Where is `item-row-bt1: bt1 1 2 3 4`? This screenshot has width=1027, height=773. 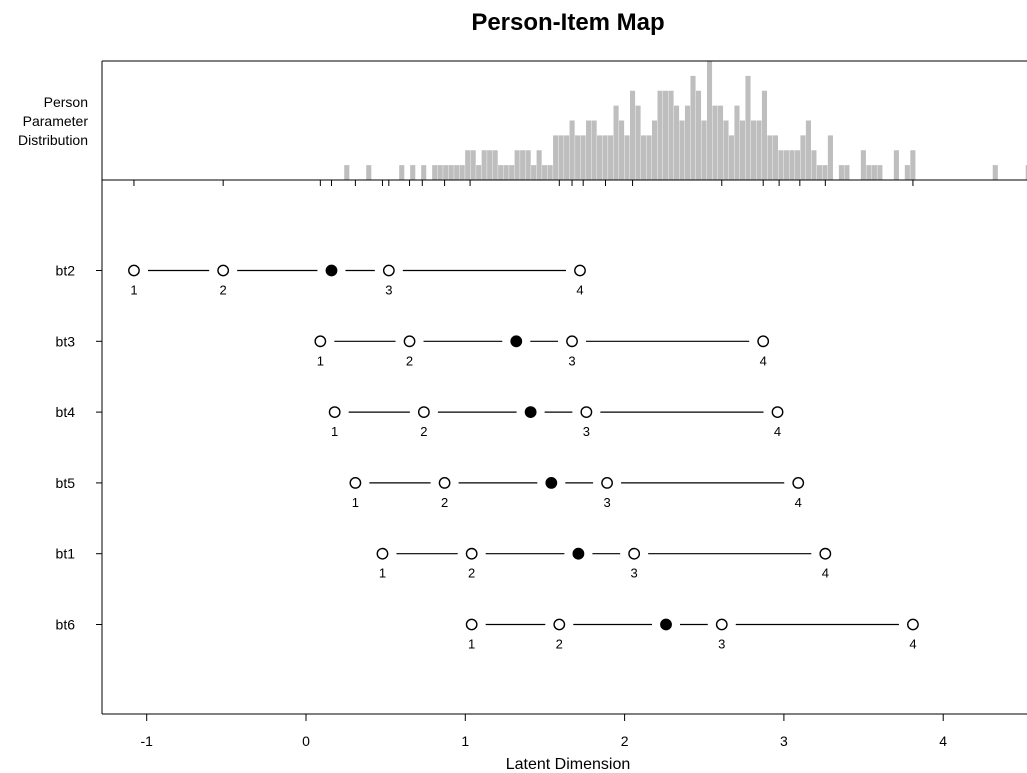 item-row-bt1: bt1 1 2 3 4 is located at coordinates (444, 563).